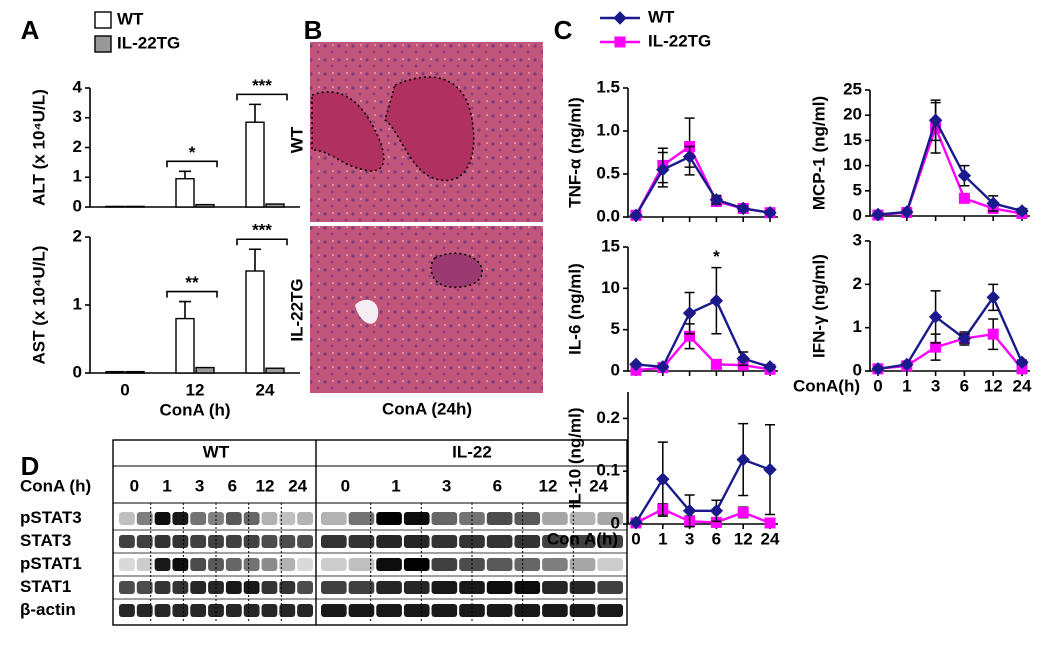  What do you see at coordinates (395, 485) in the screenshot?
I see `blot-time: 1` at bounding box center [395, 485].